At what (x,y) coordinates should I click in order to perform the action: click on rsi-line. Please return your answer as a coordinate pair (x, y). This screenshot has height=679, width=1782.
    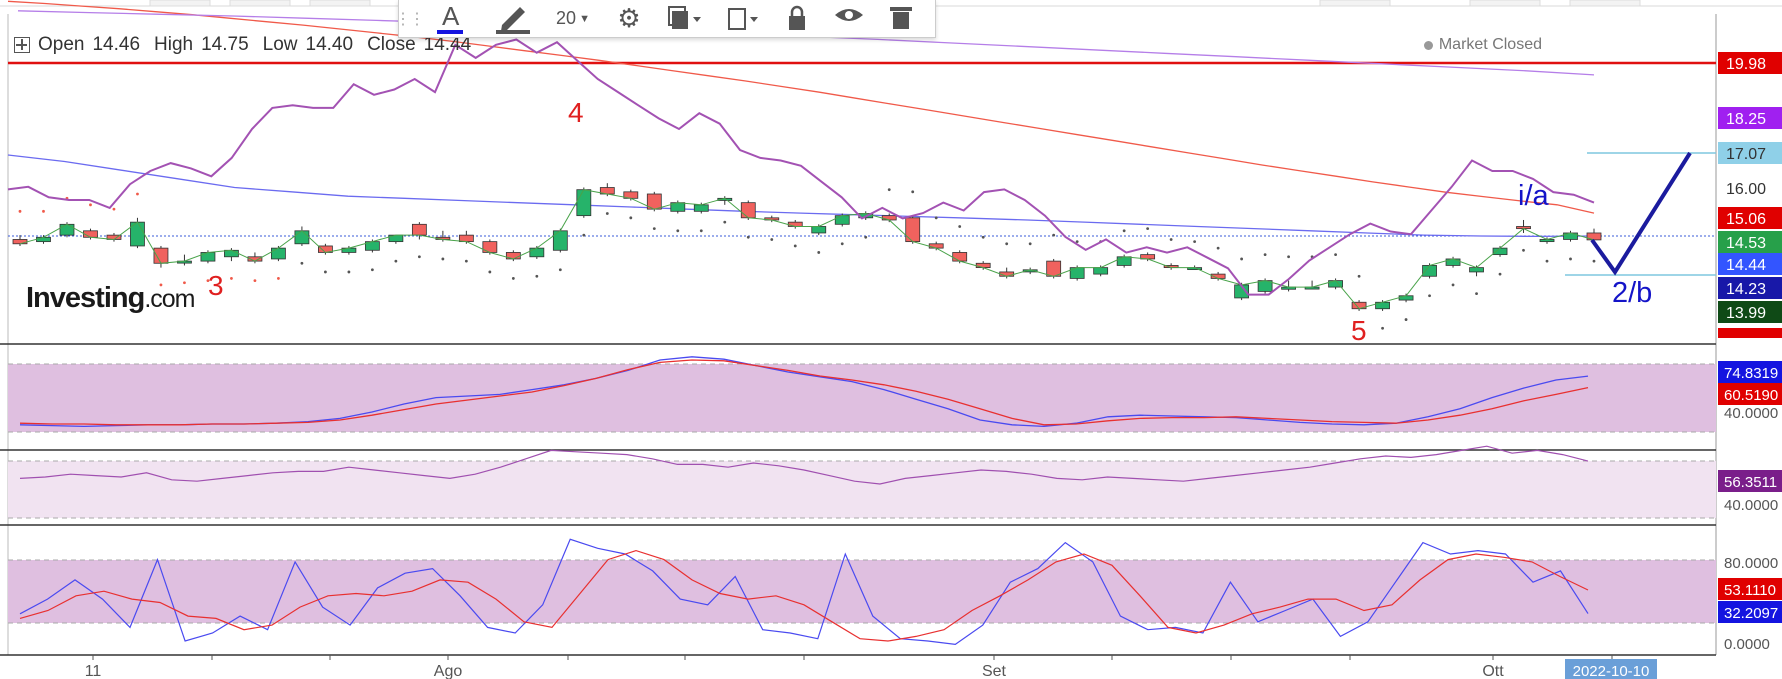
    Looking at the image, I should click on (804, 465).